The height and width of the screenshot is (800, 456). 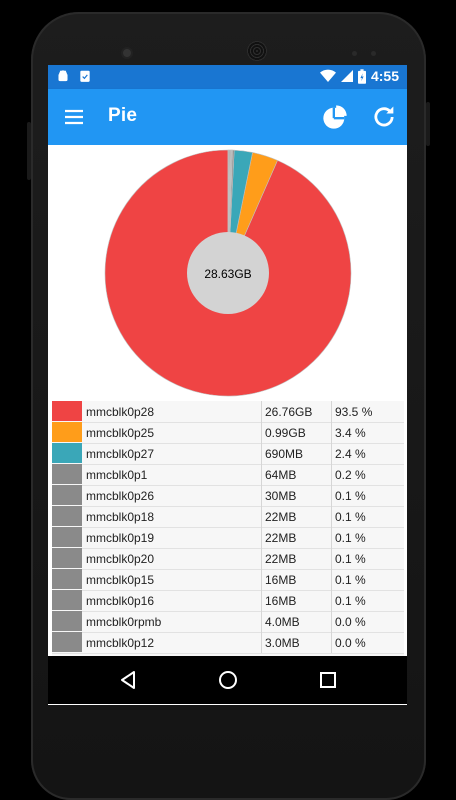 What do you see at coordinates (124, 622) in the screenshot?
I see `partition-name: mmcblk0rpmb` at bounding box center [124, 622].